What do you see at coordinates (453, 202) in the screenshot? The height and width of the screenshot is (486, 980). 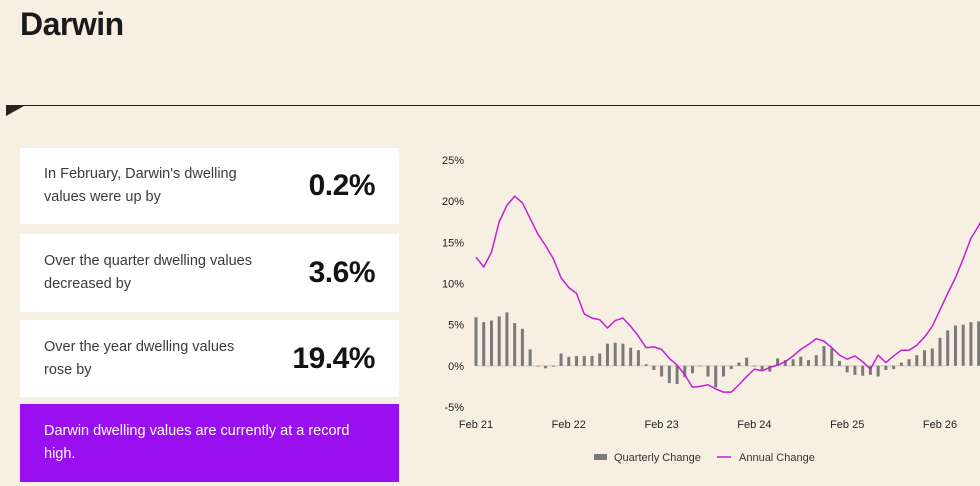 I see `y-tick-label: 20%` at bounding box center [453, 202].